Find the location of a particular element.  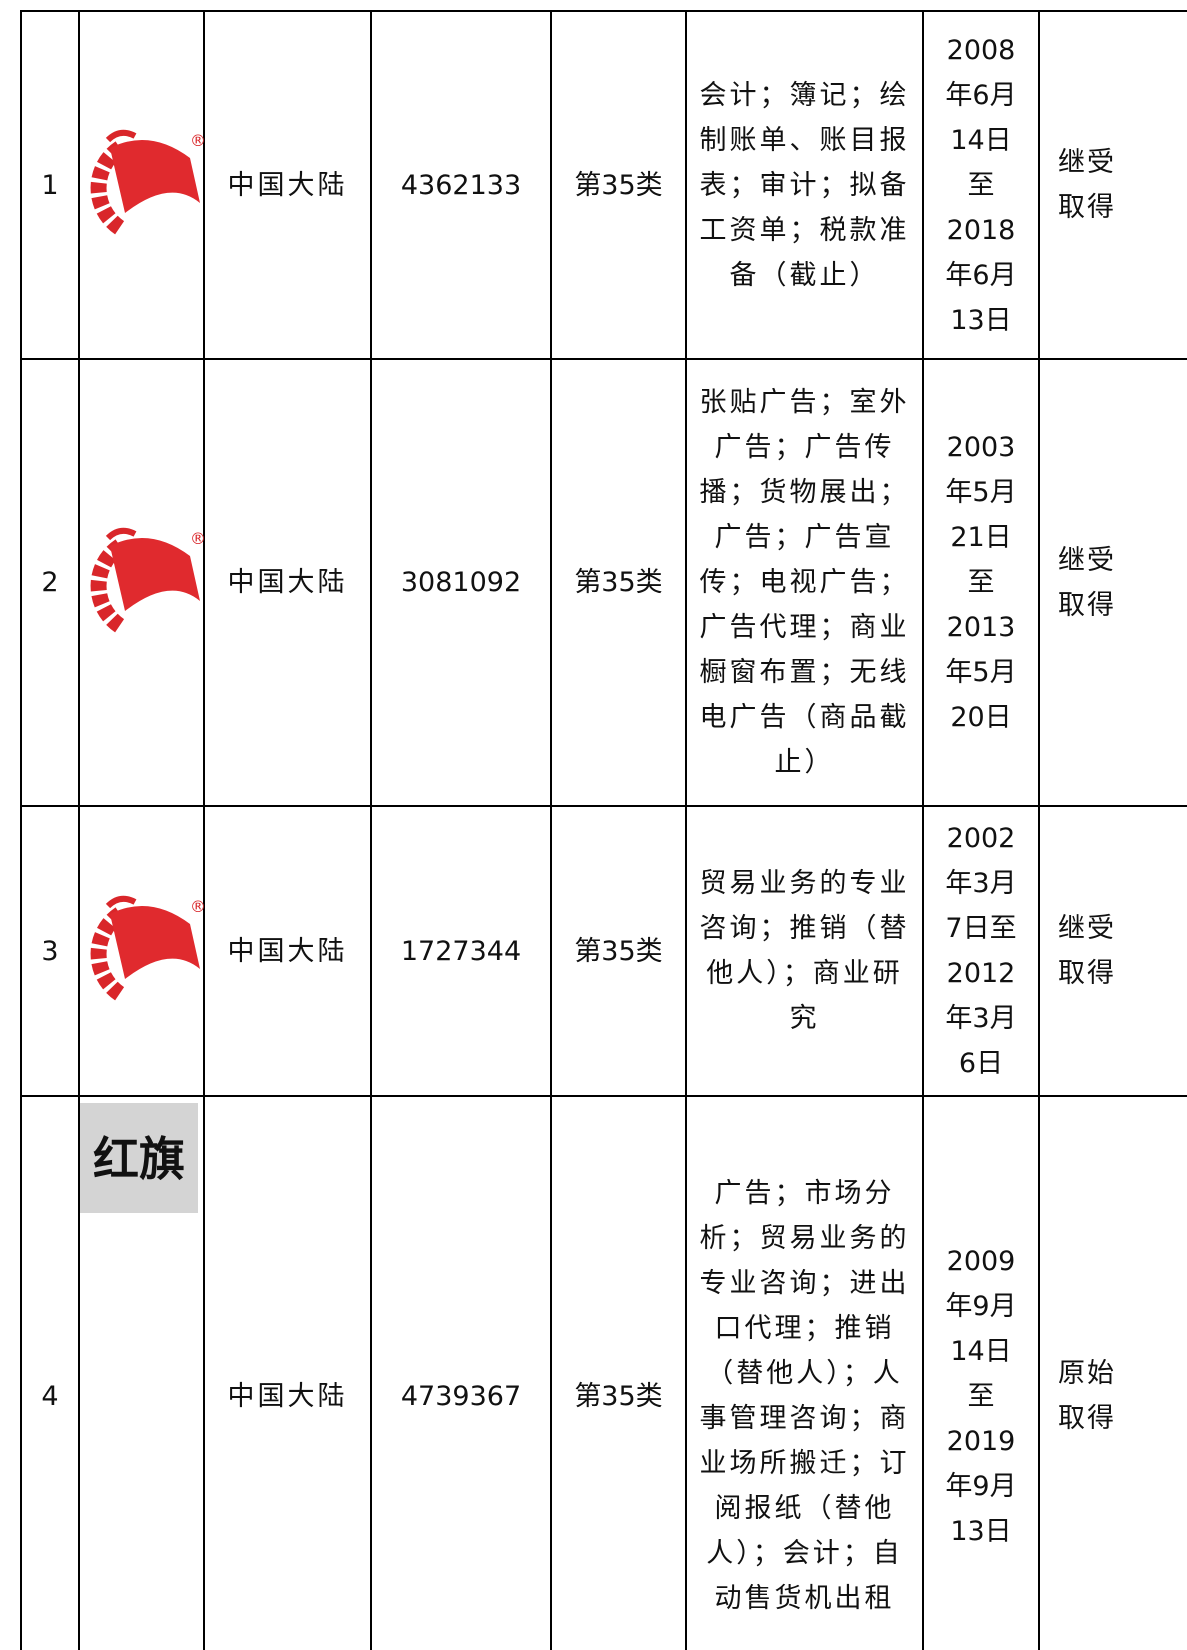

row-number: 2 is located at coordinates (50, 582).